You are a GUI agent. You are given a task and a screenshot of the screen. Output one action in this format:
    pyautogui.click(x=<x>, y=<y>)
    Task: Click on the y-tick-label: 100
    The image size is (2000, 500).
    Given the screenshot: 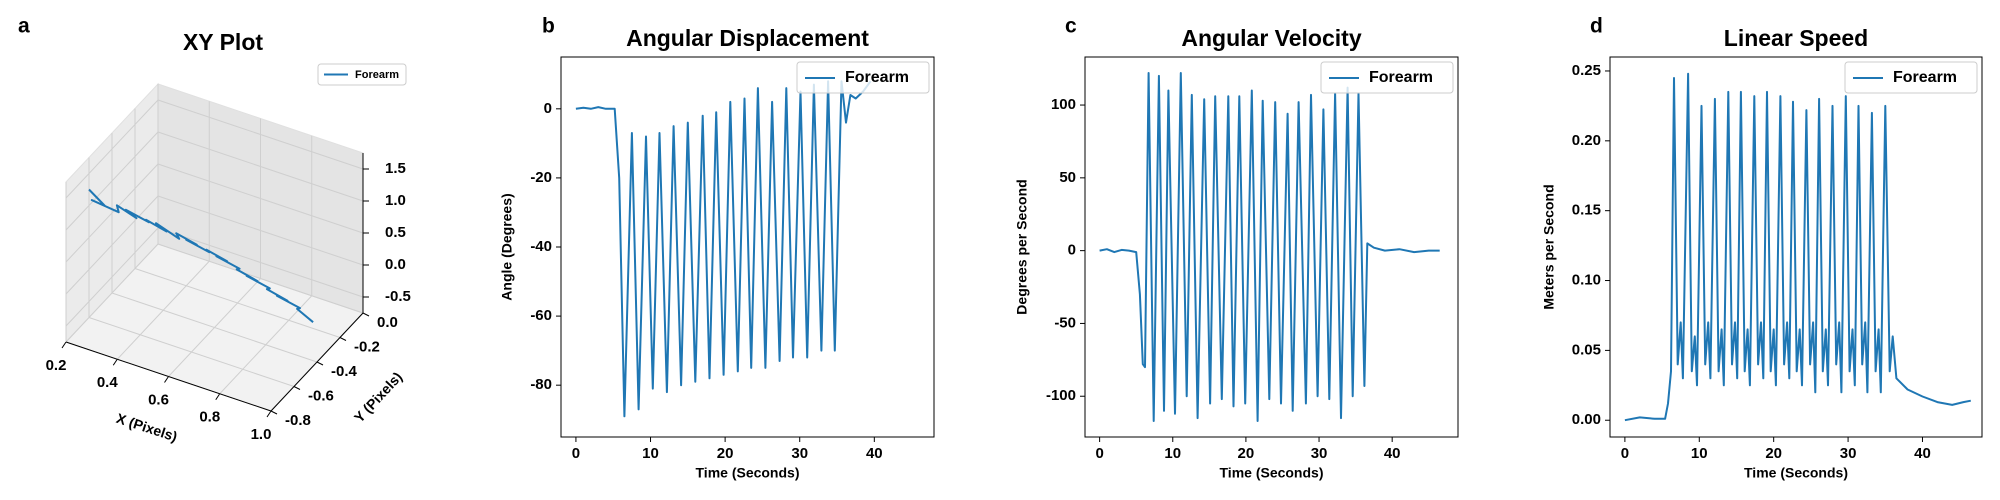 What is the action you would take?
    pyautogui.click(x=1063, y=104)
    